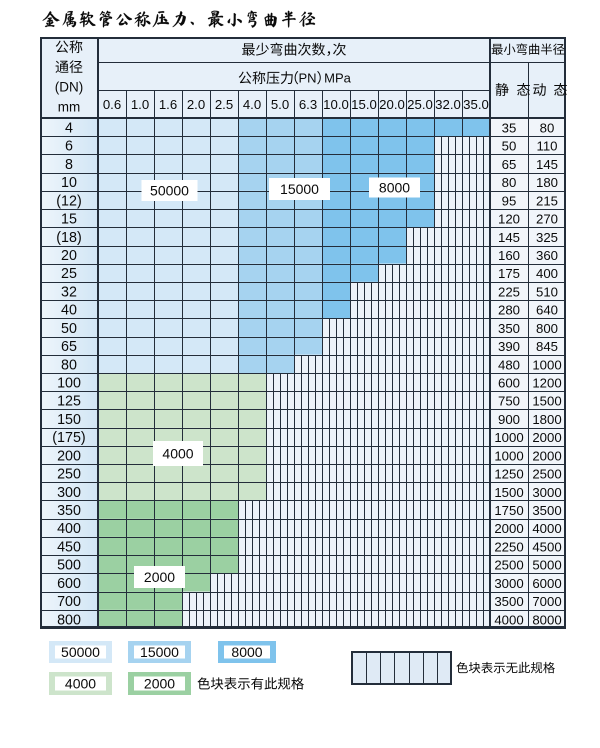 This screenshot has width=600, height=748. Describe the element at coordinates (509, 401) in the screenshot. I see `svg-text: 750` at that location.